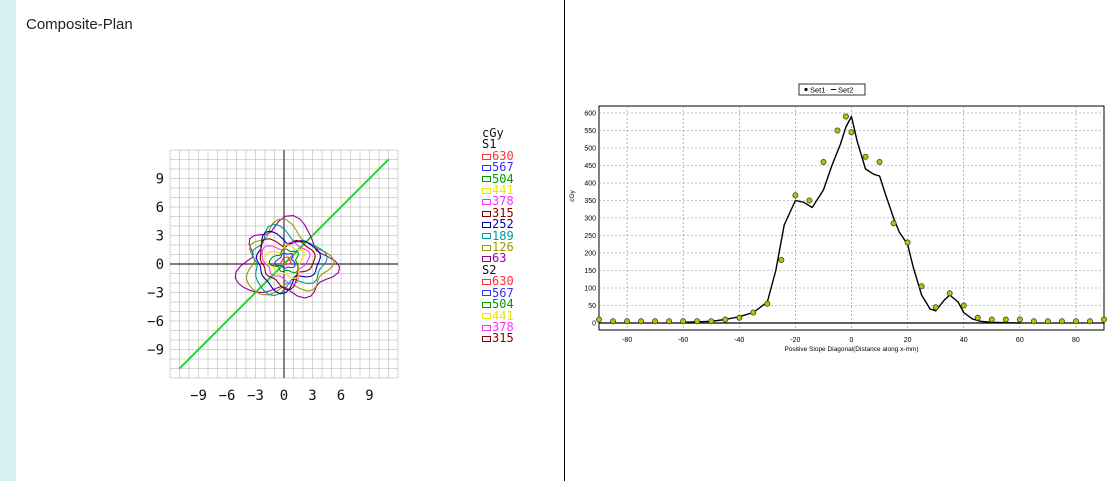 Image resolution: width=1108 pixels, height=481 pixels. I want to click on legend-entry: Set2, so click(845, 90).